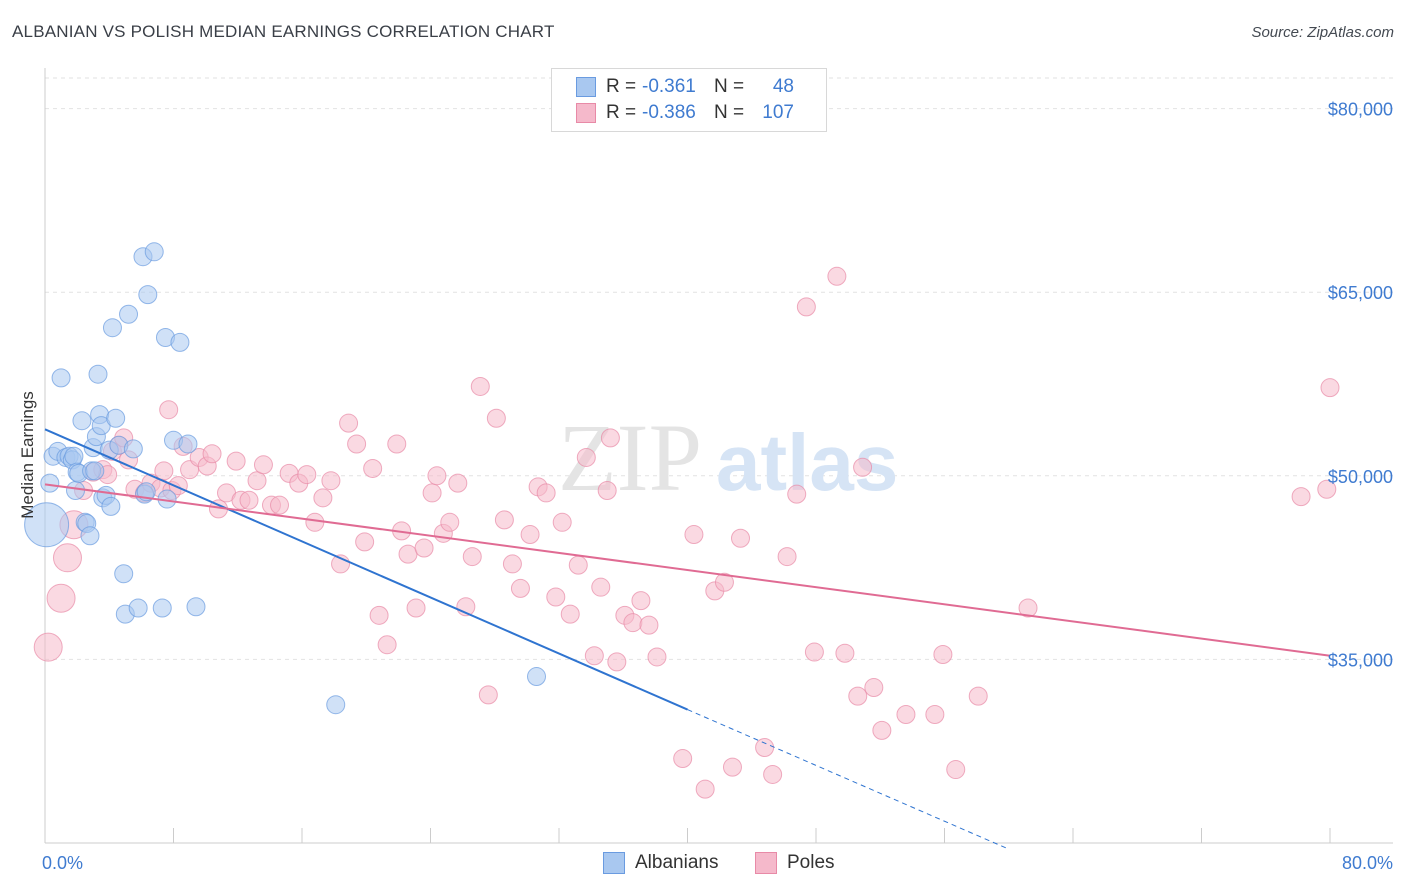 The image size is (1406, 892). What do you see at coordinates (689, 100) in the screenshot?
I see `correlation-legend: R = -0.361 N = 48 R = -0.386 N = 107` at bounding box center [689, 100].